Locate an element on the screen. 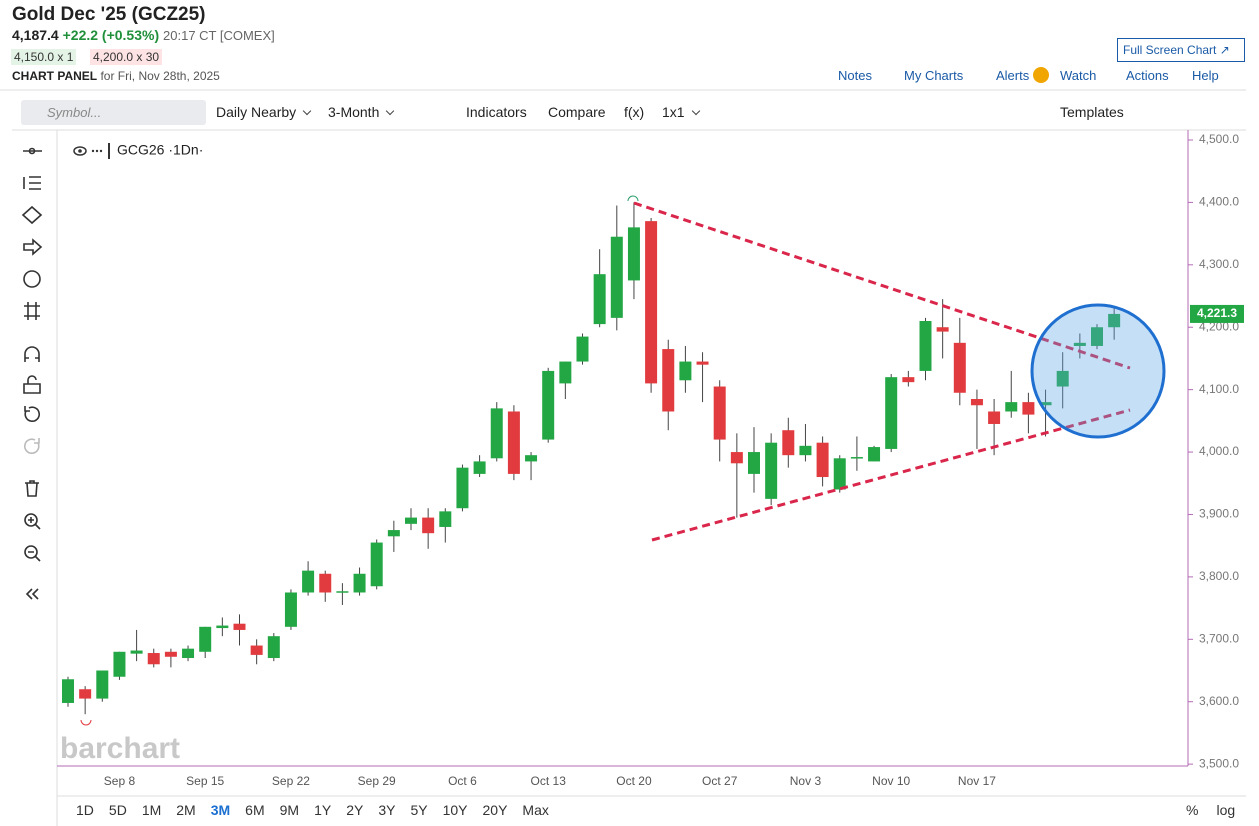  period-button: 2Y is located at coordinates (355, 810).